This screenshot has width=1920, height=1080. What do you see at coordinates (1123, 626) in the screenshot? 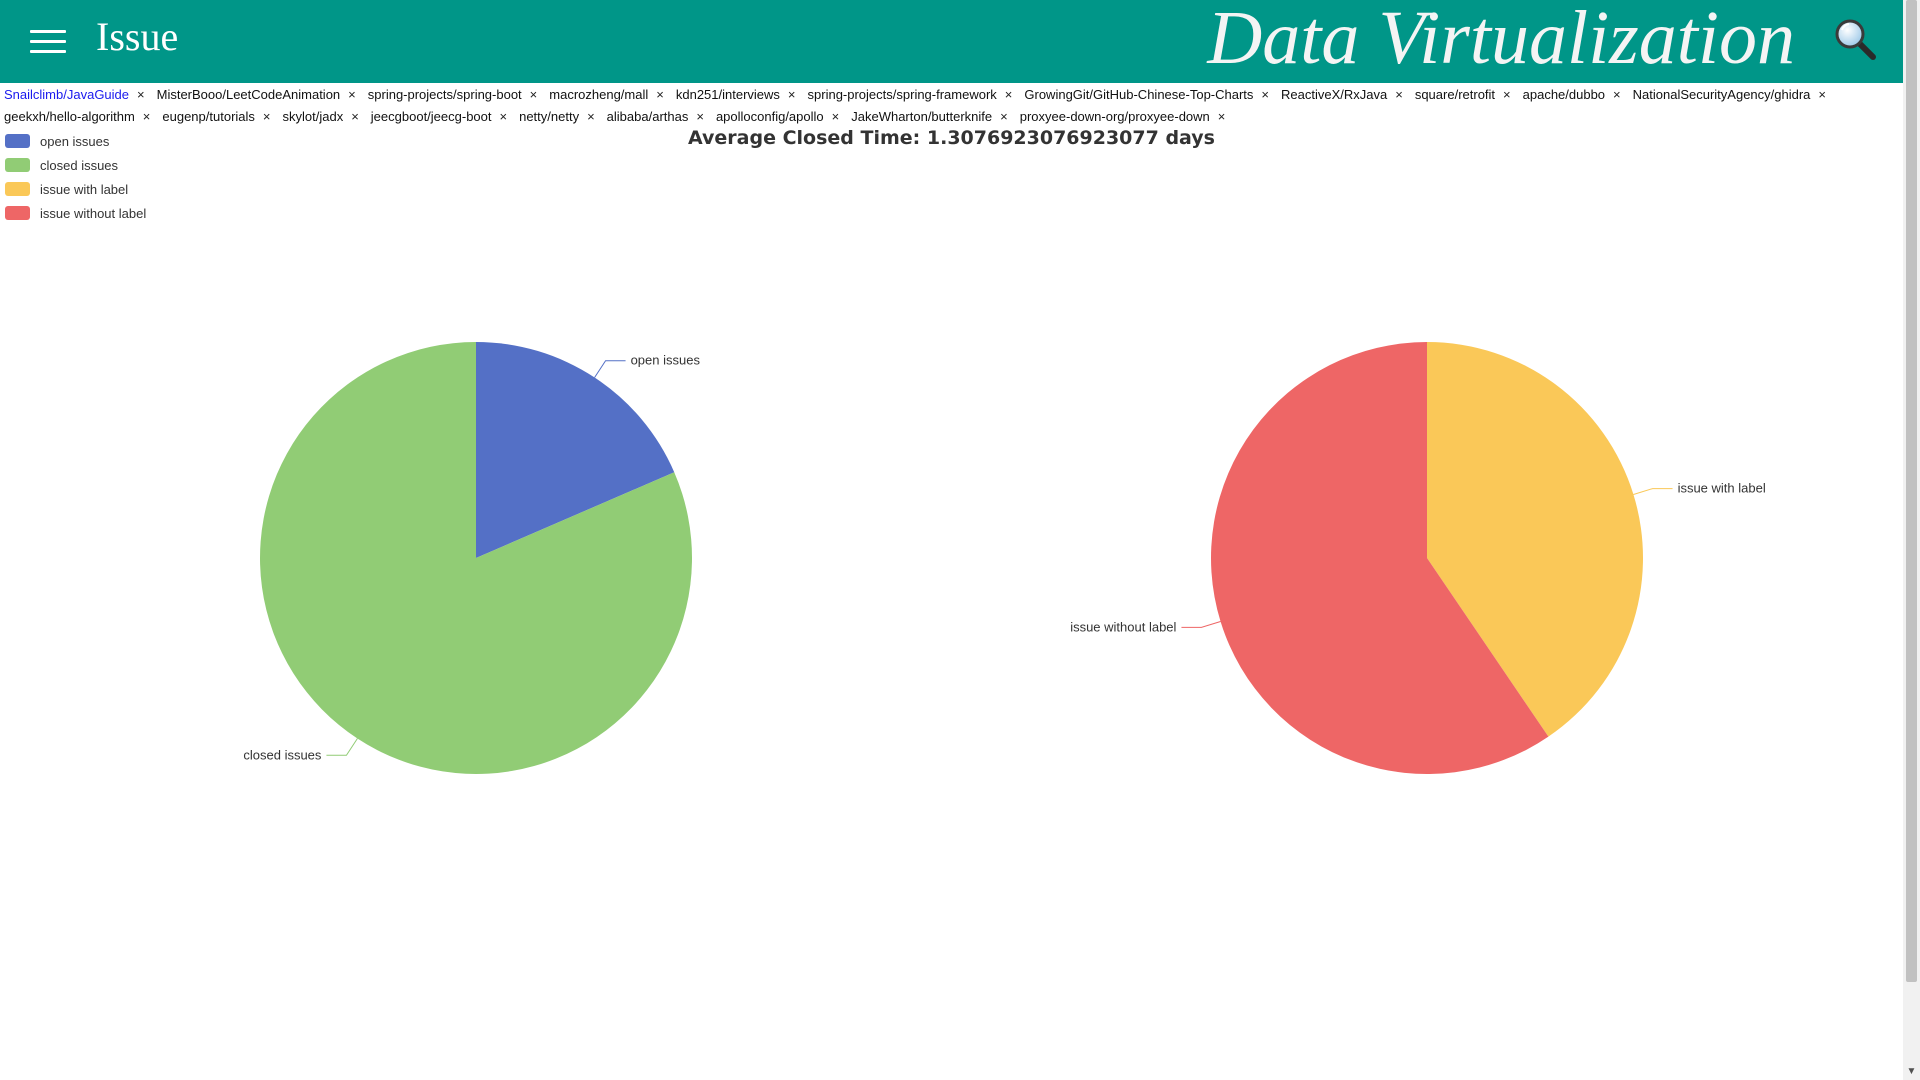
I see `pie-slice-label: issue without label` at bounding box center [1123, 626].